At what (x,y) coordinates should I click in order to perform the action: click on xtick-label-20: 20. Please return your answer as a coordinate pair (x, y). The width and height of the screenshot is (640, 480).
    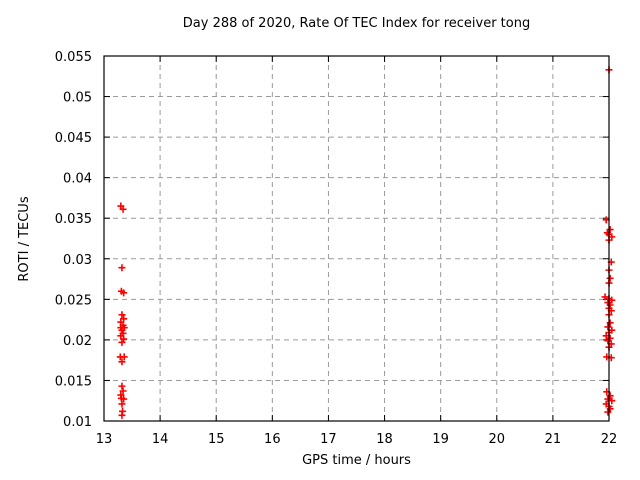
    Looking at the image, I should click on (497, 439).